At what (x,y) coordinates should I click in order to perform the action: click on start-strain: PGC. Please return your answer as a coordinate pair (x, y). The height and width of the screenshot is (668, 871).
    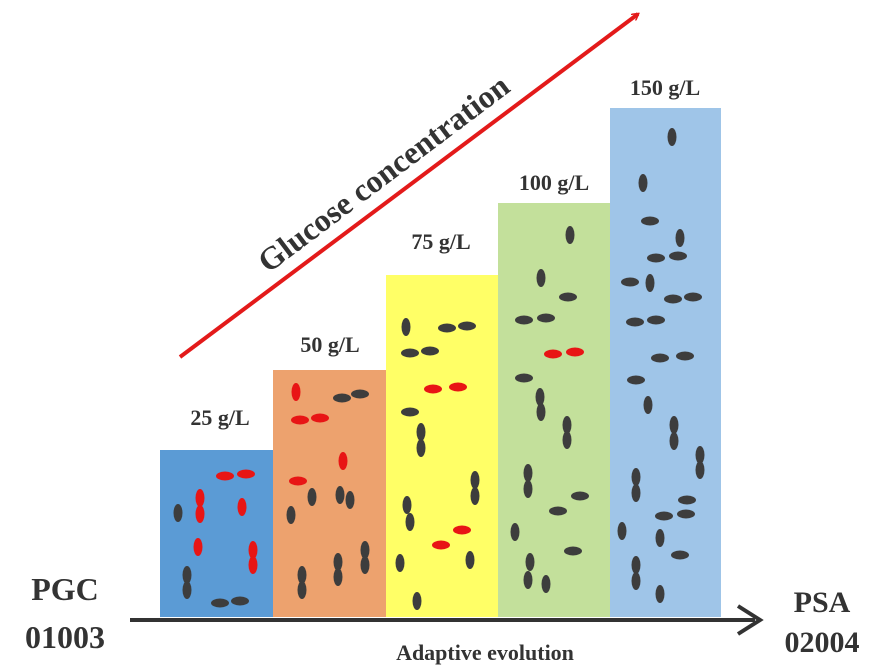
    Looking at the image, I should click on (65, 589).